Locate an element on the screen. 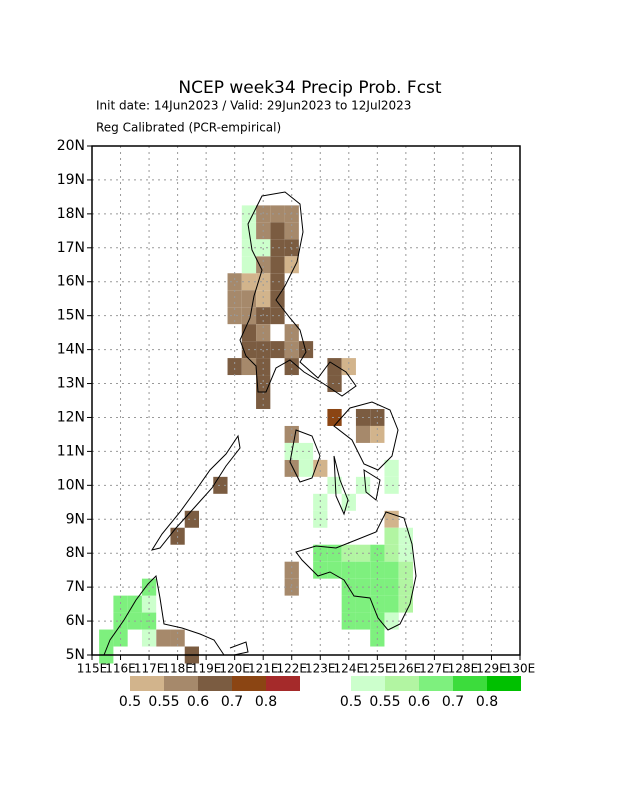 Image resolution: width=618 pixels, height=800 pixels. y-tick-label: 19N is located at coordinates (71, 180).